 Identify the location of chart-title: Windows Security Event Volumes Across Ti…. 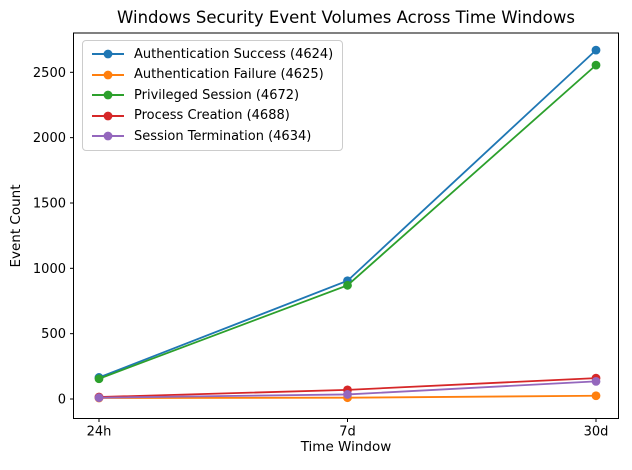
(346, 17).